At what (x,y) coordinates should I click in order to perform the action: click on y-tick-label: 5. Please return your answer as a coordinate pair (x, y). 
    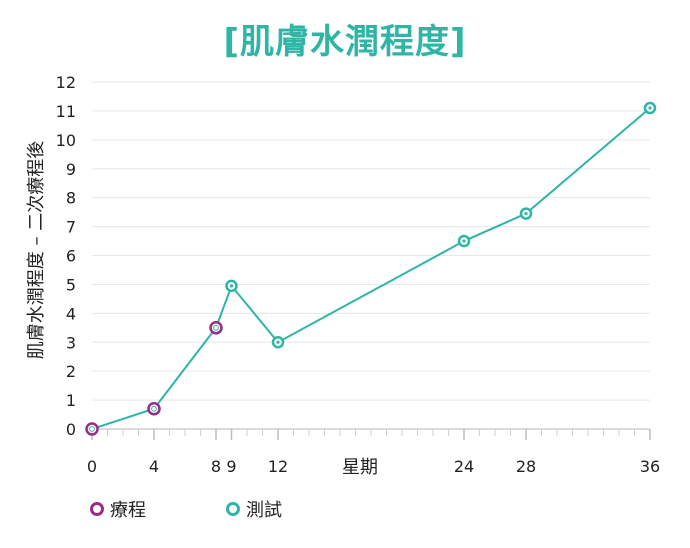
    Looking at the image, I should click on (71, 284).